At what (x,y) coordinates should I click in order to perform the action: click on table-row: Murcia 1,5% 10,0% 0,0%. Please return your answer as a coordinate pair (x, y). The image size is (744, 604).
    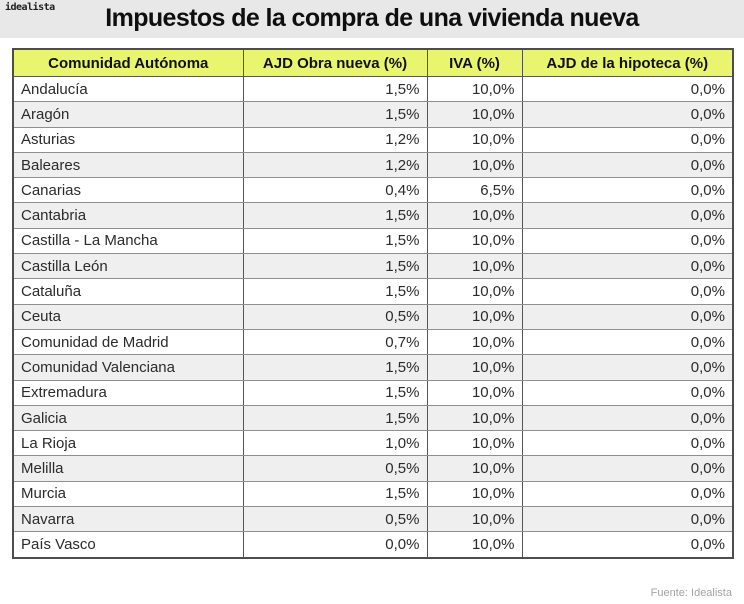
    Looking at the image, I should click on (373, 494).